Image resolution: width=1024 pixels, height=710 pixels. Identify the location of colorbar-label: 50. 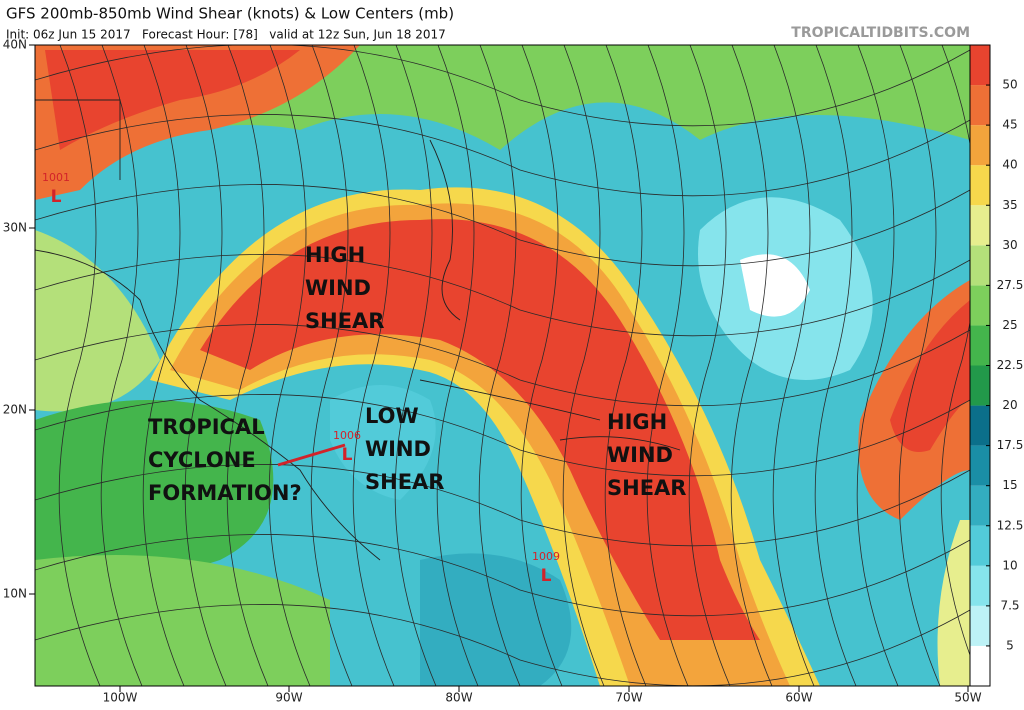
(1009, 85).